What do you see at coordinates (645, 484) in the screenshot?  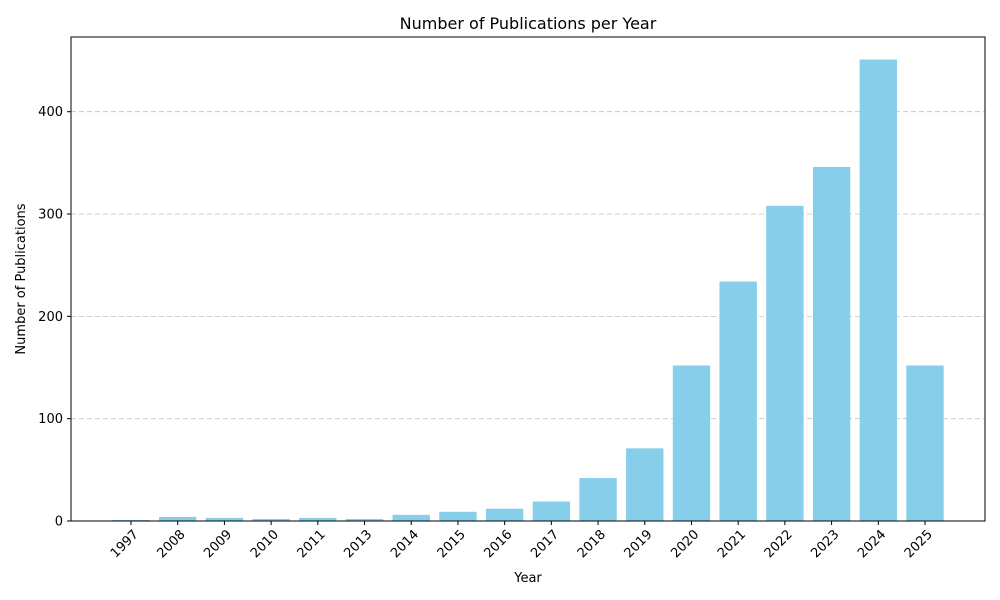 I see `bar-2019` at bounding box center [645, 484].